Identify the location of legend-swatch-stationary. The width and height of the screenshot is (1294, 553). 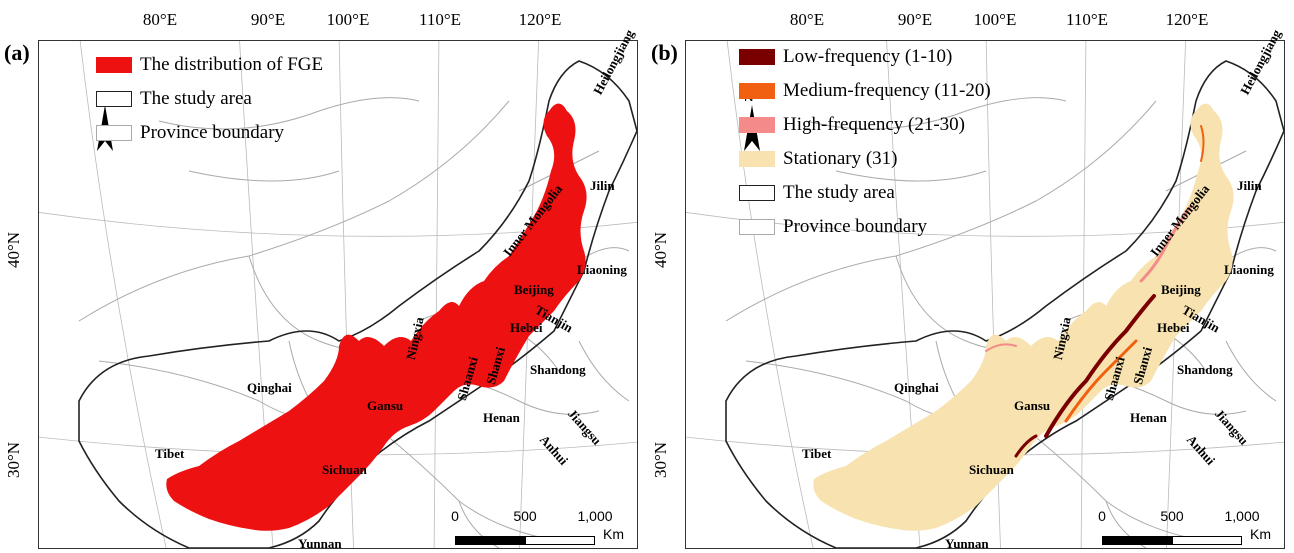
(757, 159).